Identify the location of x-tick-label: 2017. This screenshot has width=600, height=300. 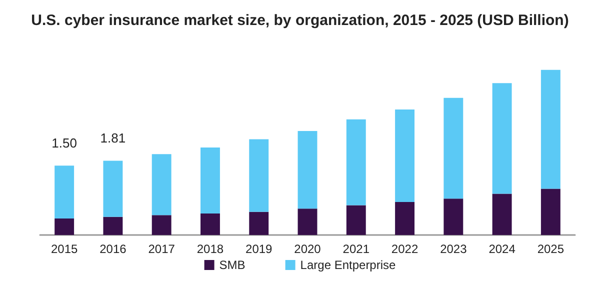
(162, 249).